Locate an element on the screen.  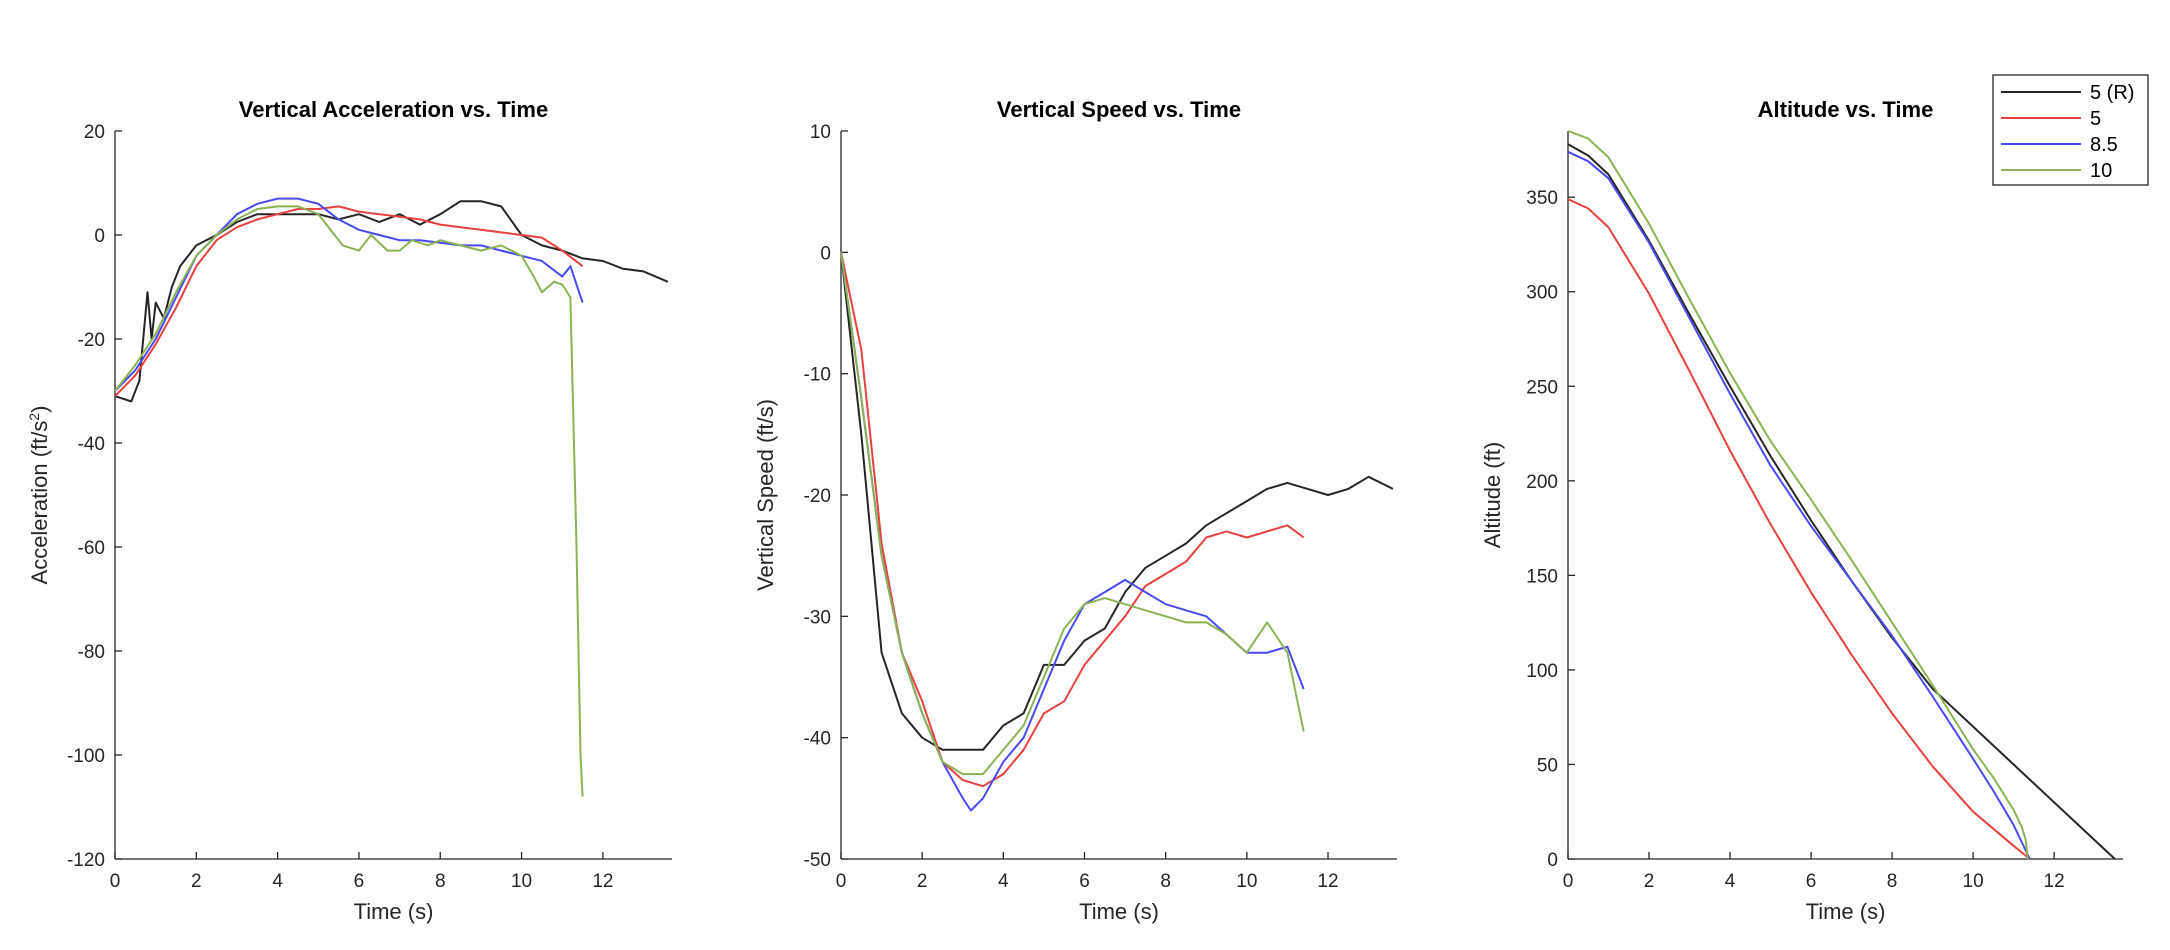
y-axis-label: Acceleration (ft/s2) is located at coordinates (39, 495).